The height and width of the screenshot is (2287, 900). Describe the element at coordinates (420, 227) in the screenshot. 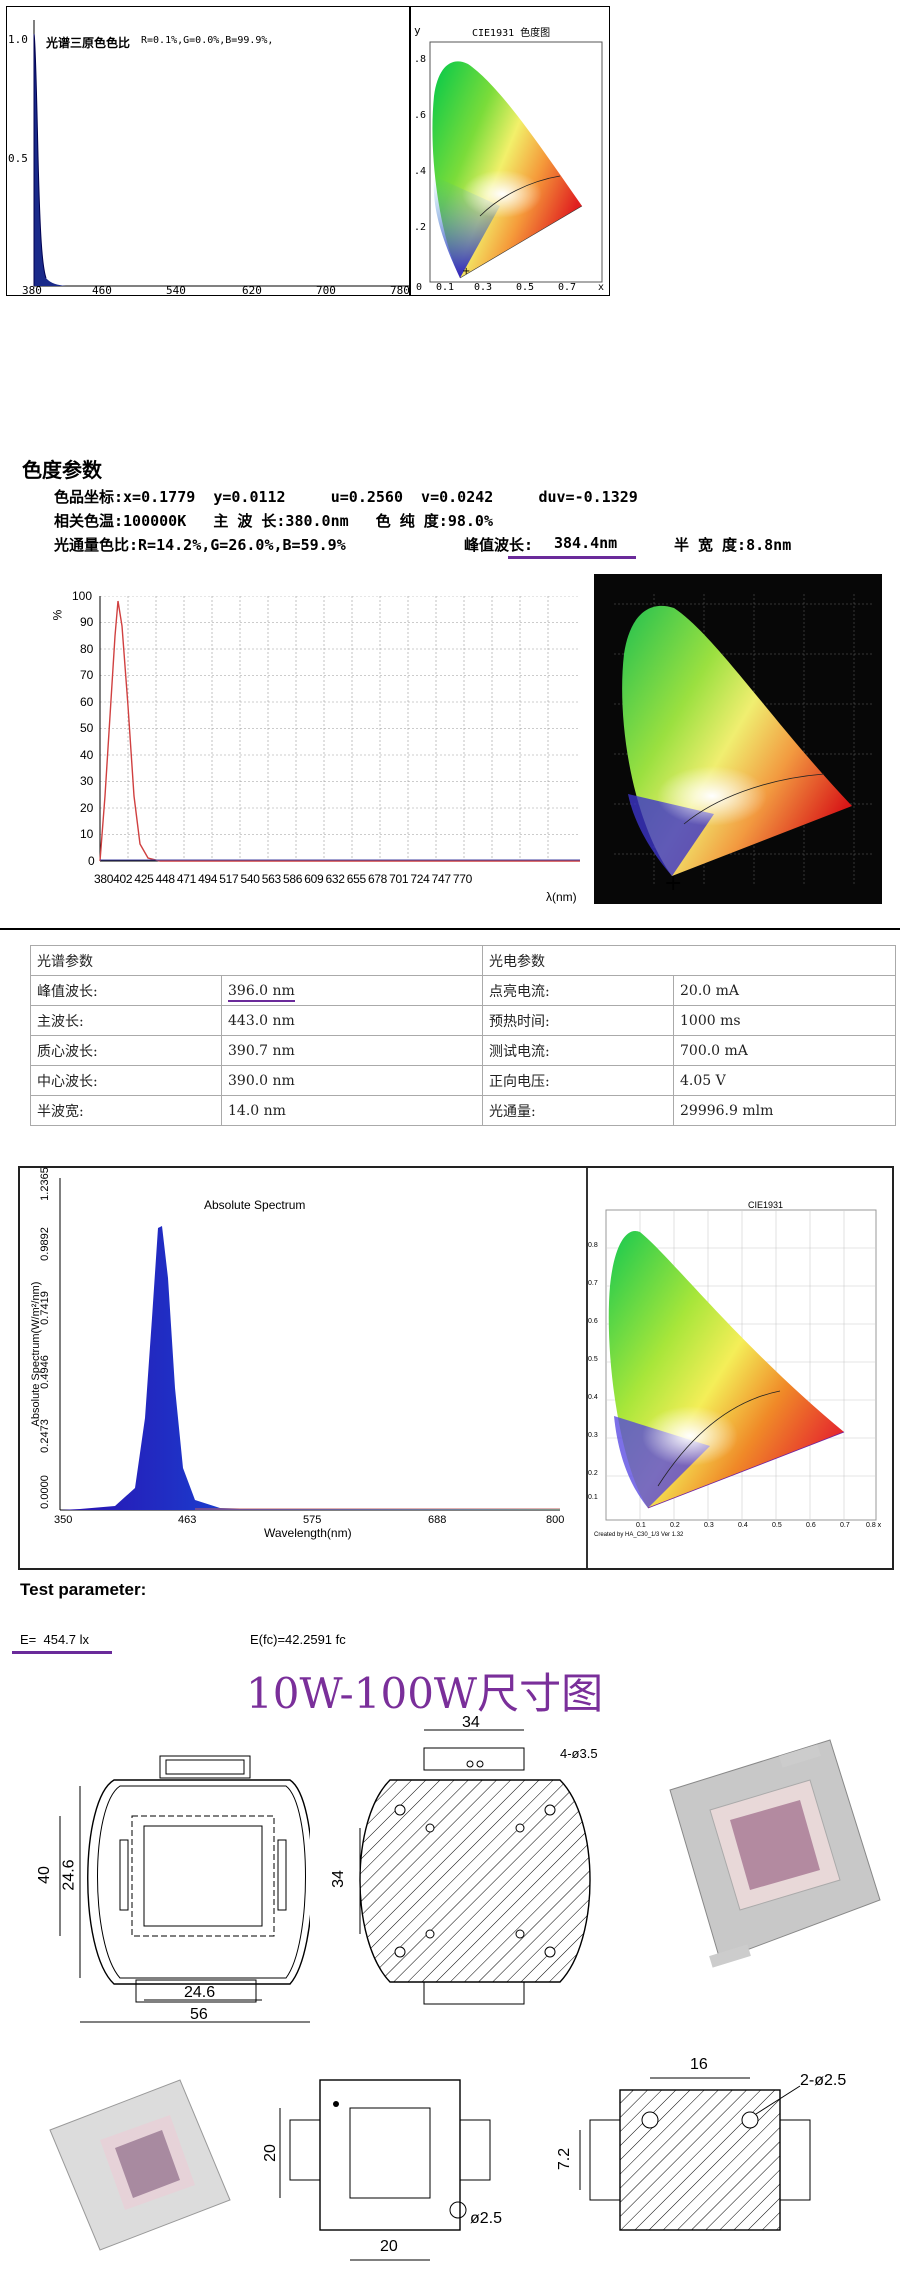

I see `cie-y-tick: .2` at that location.